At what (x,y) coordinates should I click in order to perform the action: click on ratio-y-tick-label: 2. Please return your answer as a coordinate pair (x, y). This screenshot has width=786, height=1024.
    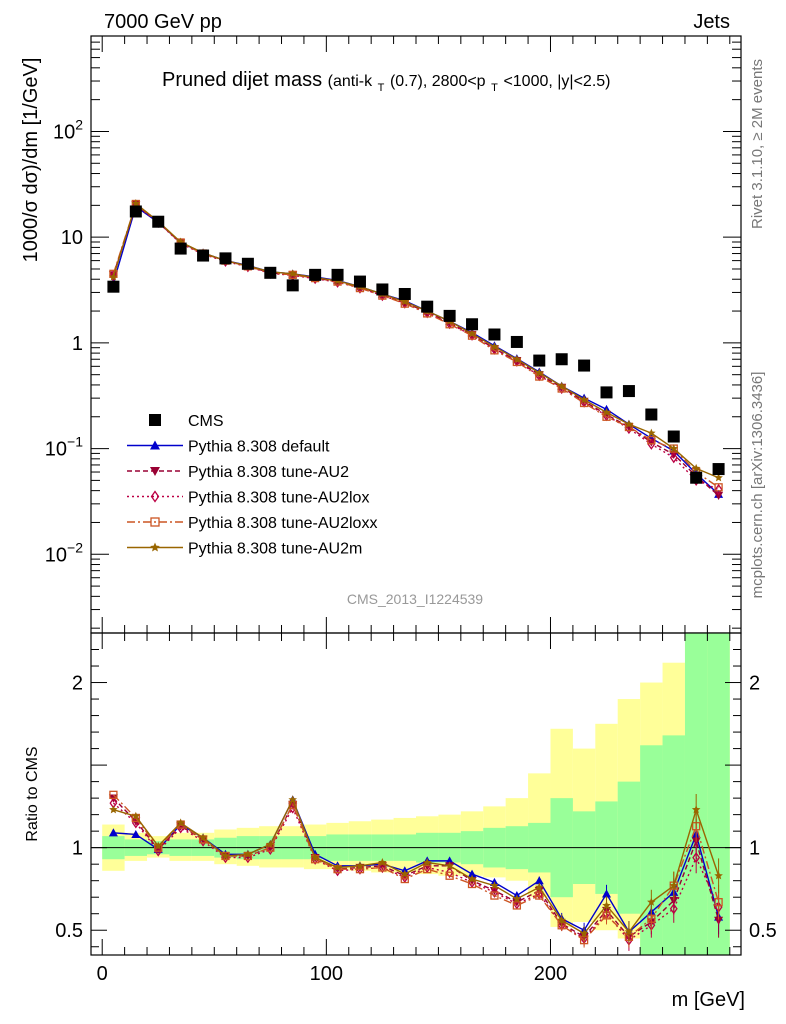
    Looking at the image, I should click on (77, 684).